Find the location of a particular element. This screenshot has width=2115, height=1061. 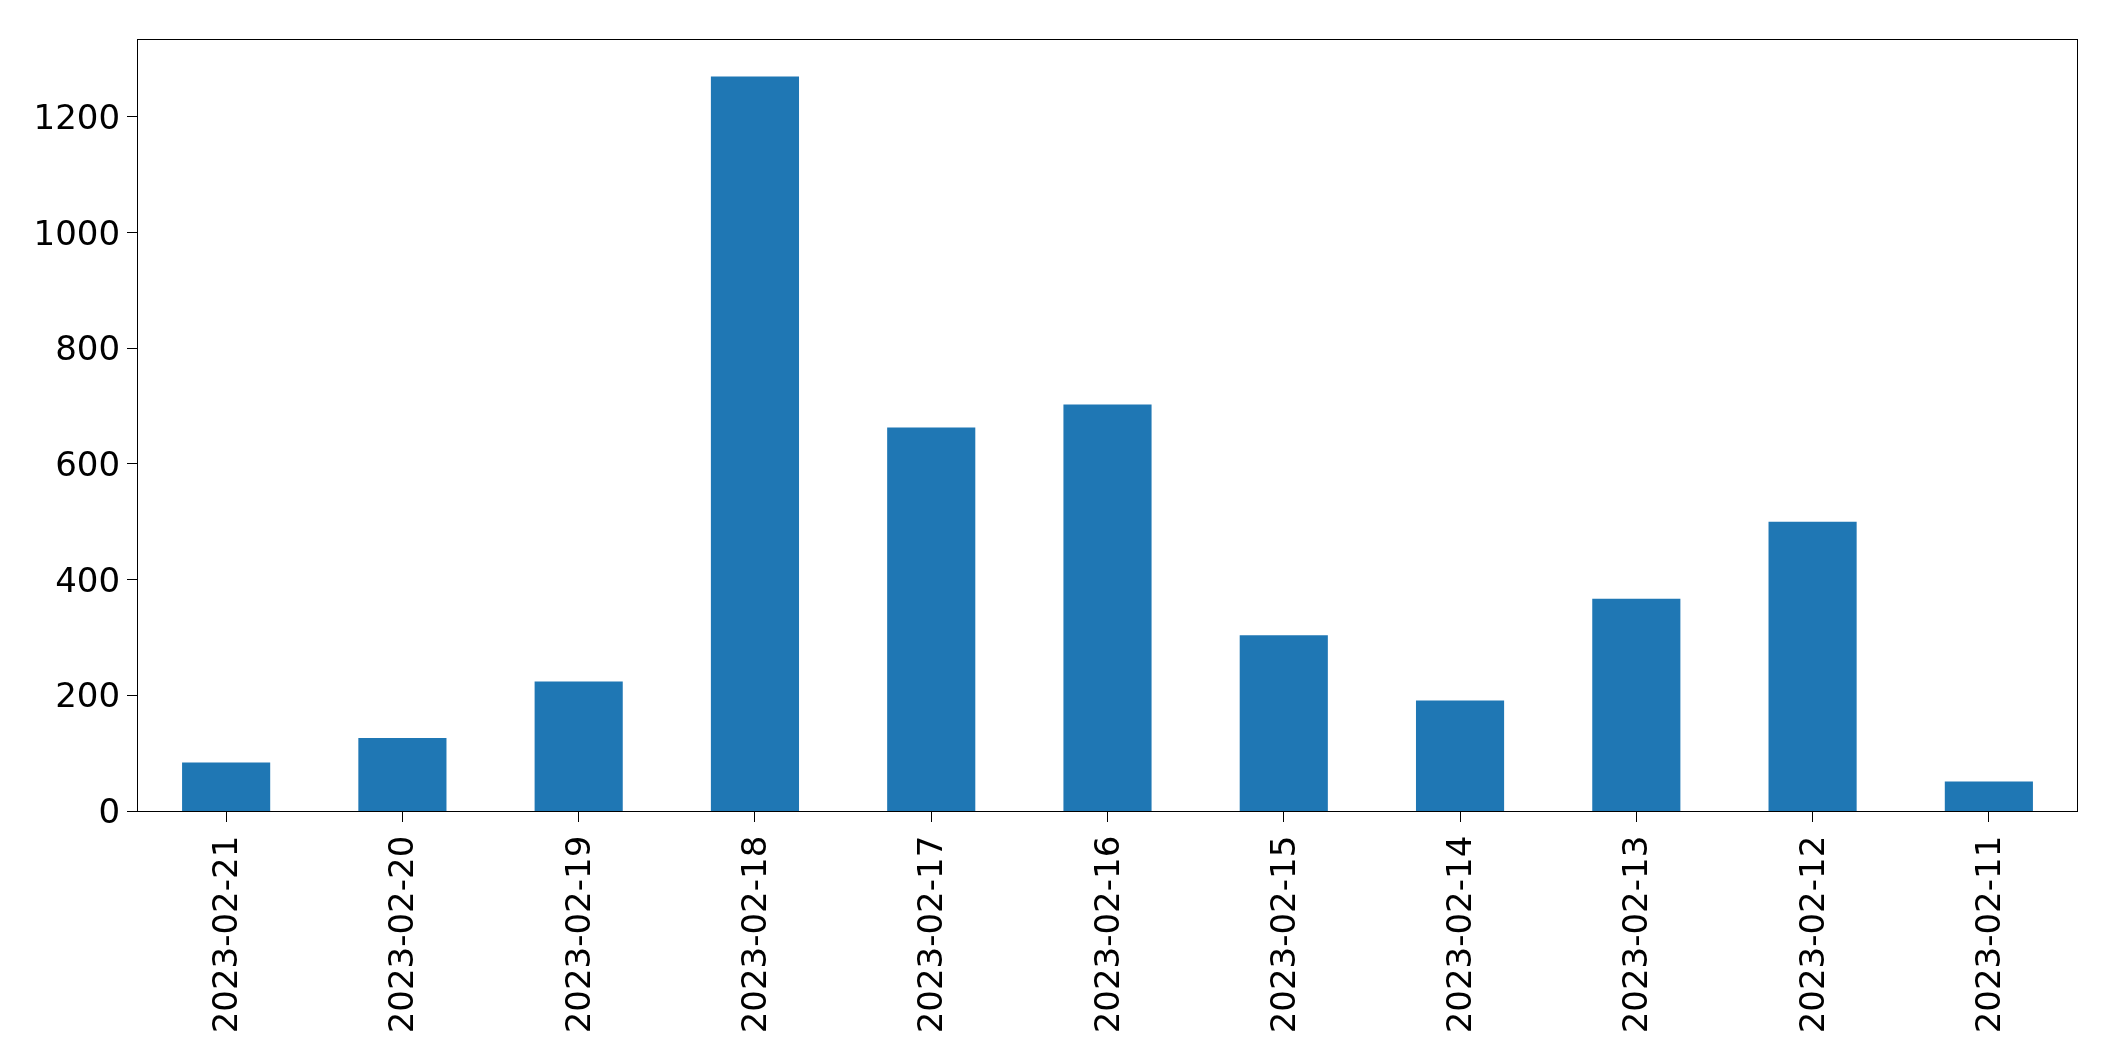

x-tick-label: 2023-02-15 is located at coordinates (1282, 934).